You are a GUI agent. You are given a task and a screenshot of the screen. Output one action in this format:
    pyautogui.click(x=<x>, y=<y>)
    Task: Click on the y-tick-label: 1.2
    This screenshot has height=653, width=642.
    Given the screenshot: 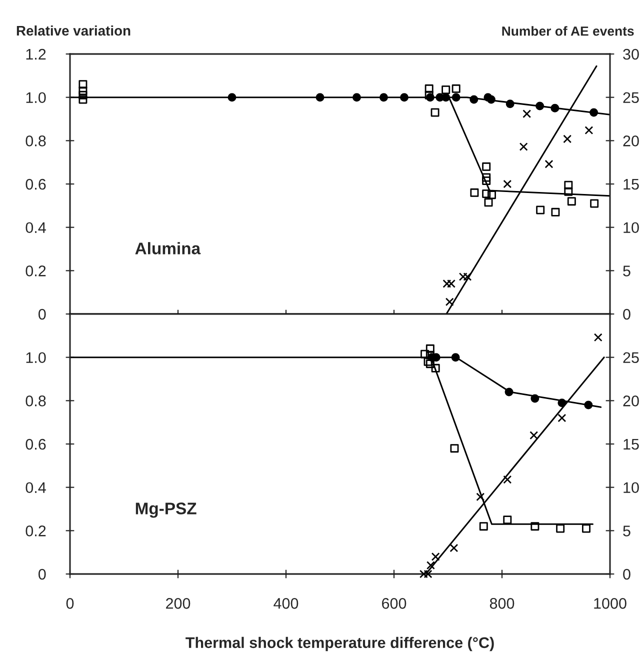 What is the action you would take?
    pyautogui.click(x=36, y=54)
    